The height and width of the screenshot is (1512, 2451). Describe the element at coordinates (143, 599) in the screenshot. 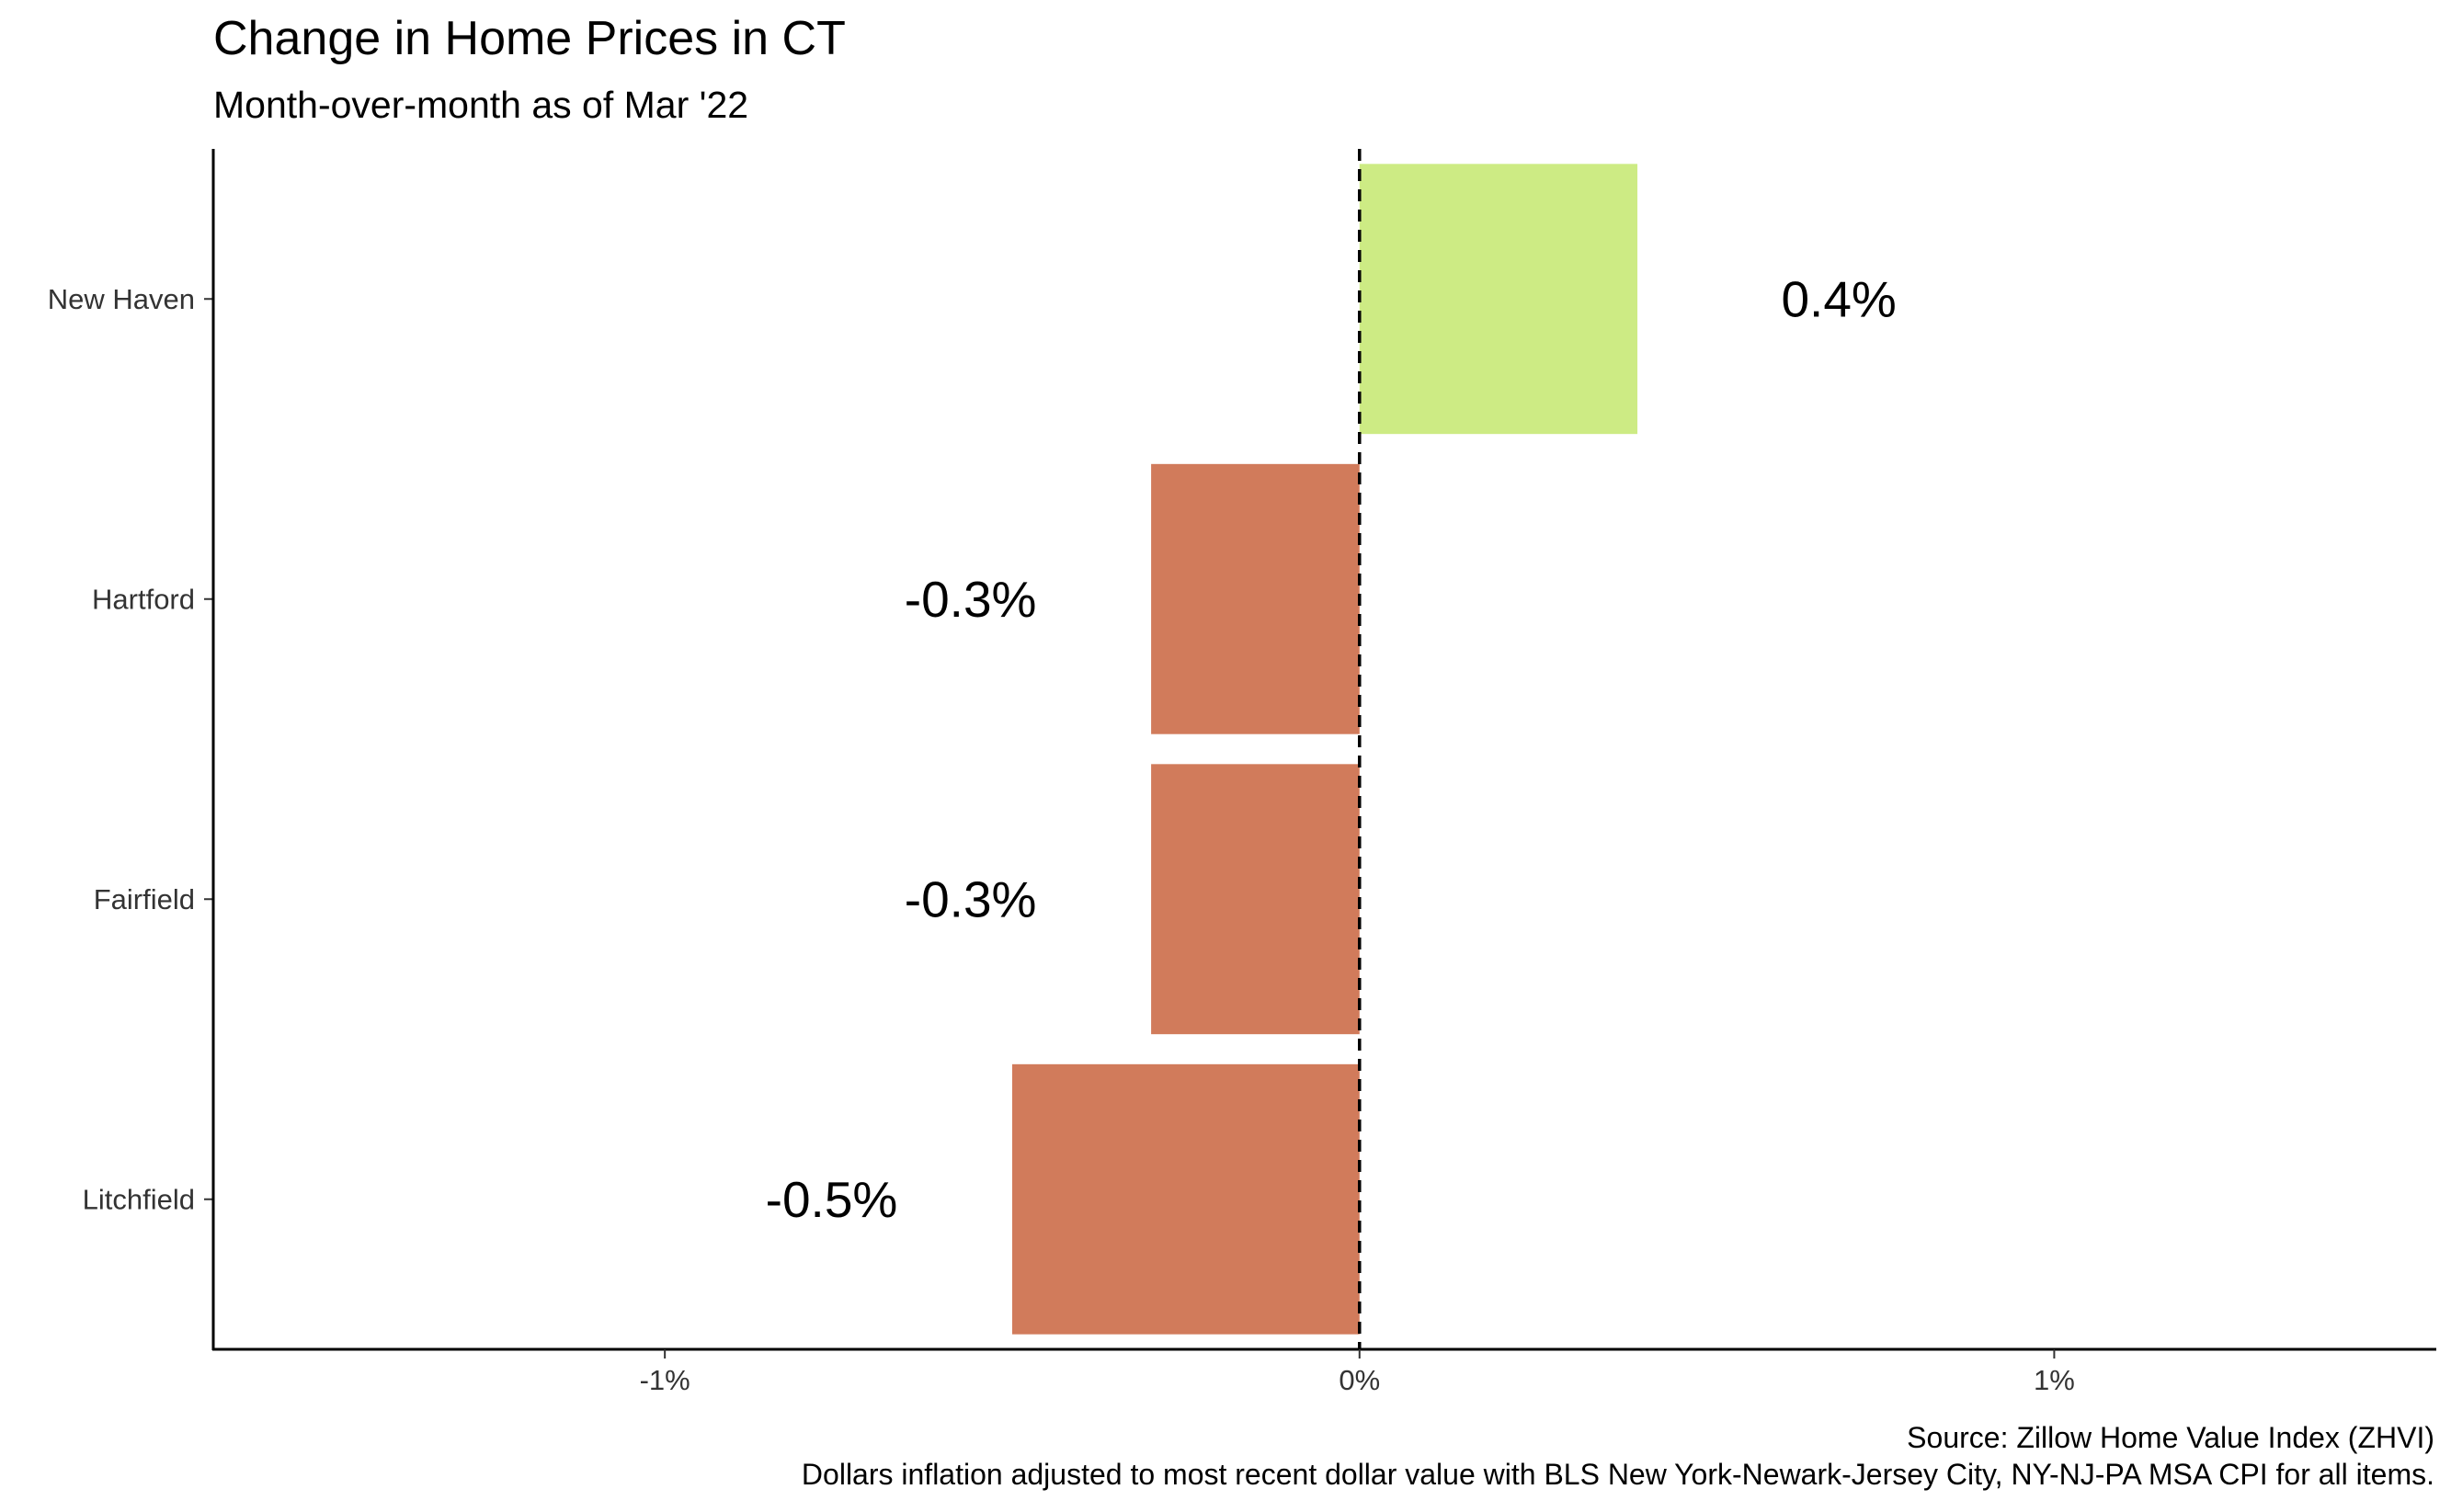

I see `category-label: Hartford` at that location.